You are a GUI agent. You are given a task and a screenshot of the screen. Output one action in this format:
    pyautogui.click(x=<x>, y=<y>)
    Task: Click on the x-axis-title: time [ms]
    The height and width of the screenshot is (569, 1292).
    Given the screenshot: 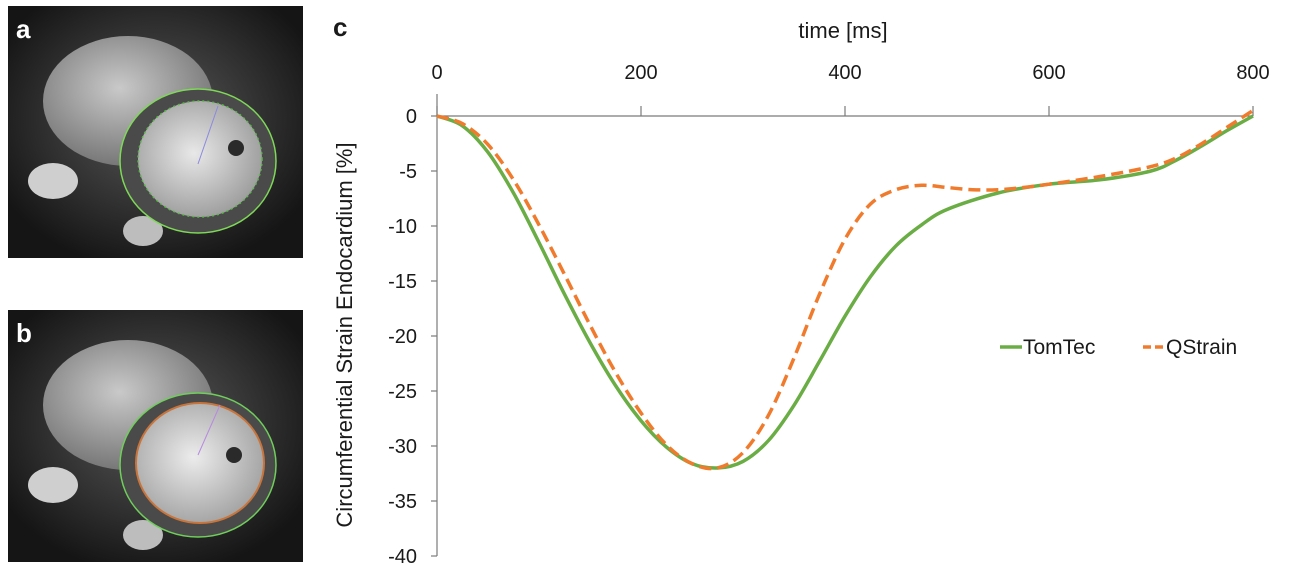 What is the action you would take?
    pyautogui.click(x=842, y=30)
    